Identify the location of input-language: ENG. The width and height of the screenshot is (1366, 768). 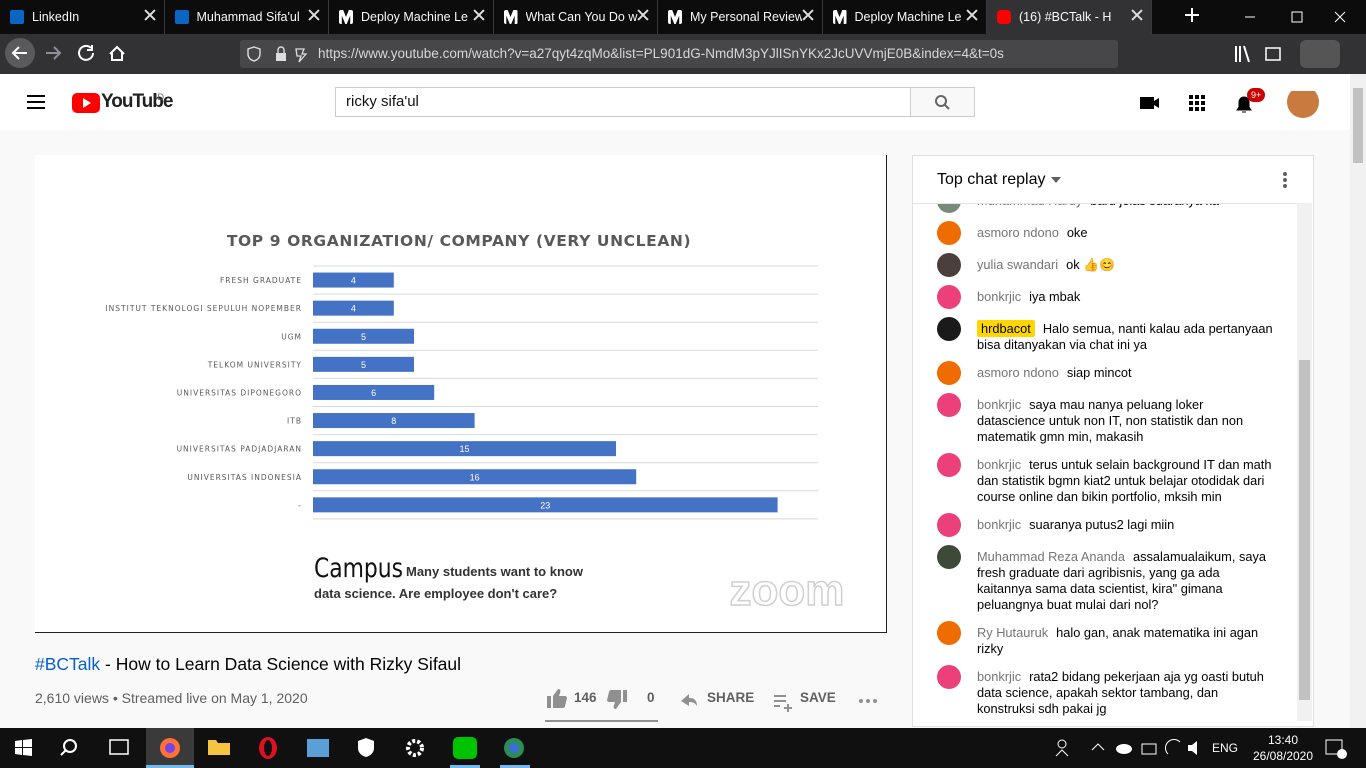
(1225, 748).